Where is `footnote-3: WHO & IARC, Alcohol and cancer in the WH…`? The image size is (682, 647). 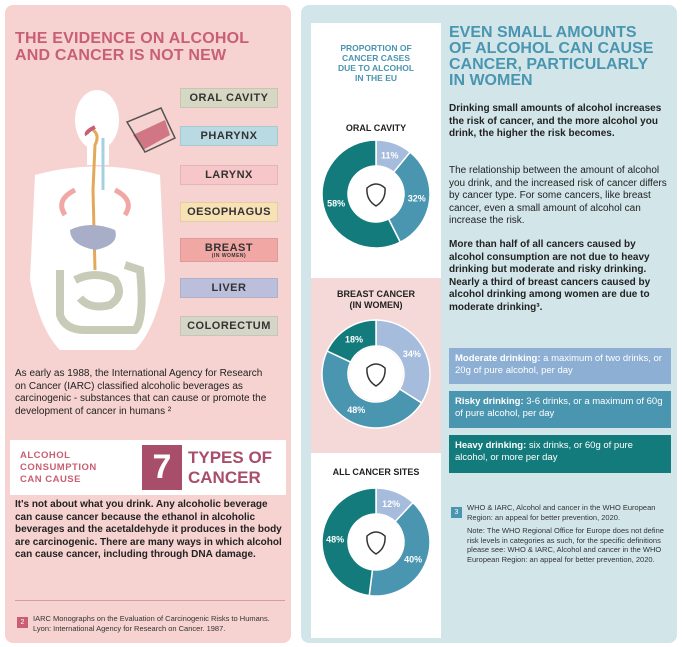 footnote-3: WHO & IARC, Alcohol and cancer in the WH… is located at coordinates (569, 533).